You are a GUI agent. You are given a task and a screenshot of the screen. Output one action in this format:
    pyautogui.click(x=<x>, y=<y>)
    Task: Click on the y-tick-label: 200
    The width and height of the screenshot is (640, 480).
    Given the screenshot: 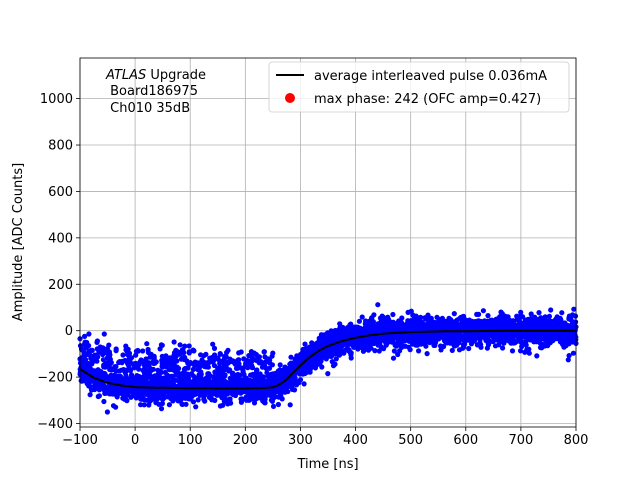 What is the action you would take?
    pyautogui.click(x=60, y=285)
    